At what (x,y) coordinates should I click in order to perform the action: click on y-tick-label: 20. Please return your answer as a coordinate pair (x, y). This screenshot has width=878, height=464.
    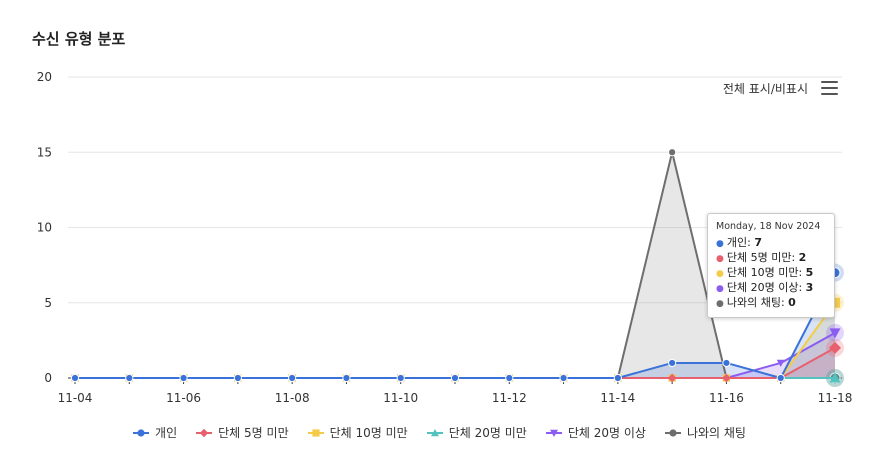
    Looking at the image, I should click on (44, 77).